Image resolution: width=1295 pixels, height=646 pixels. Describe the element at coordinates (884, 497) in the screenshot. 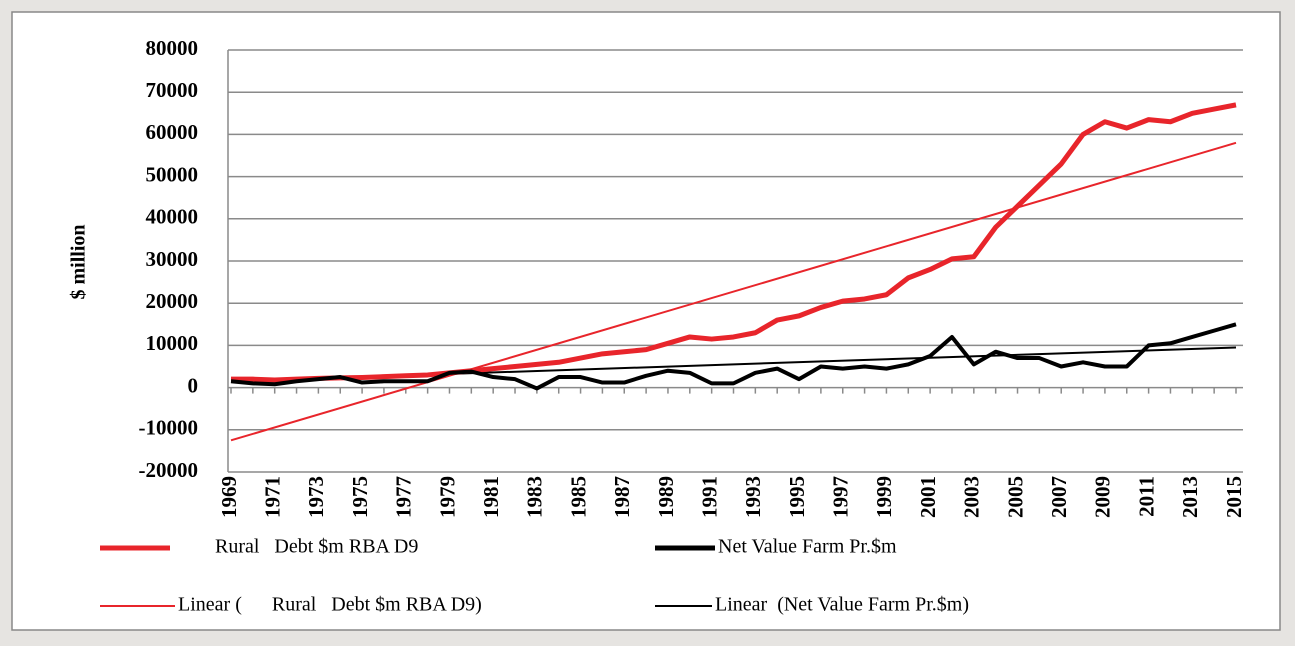

I see `x-tick-label: 1999` at that location.